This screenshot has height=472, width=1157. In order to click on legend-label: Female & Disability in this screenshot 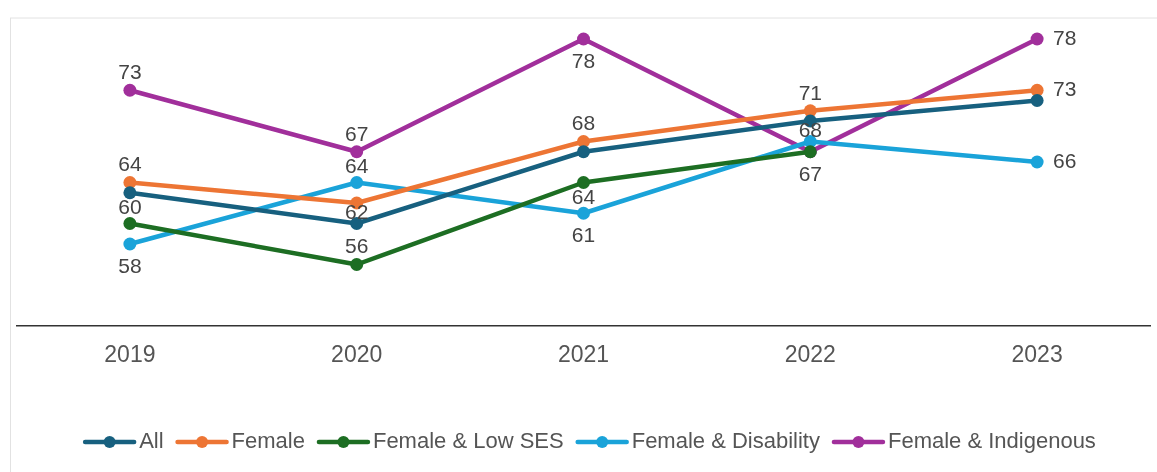, I will do `click(725, 441)`.